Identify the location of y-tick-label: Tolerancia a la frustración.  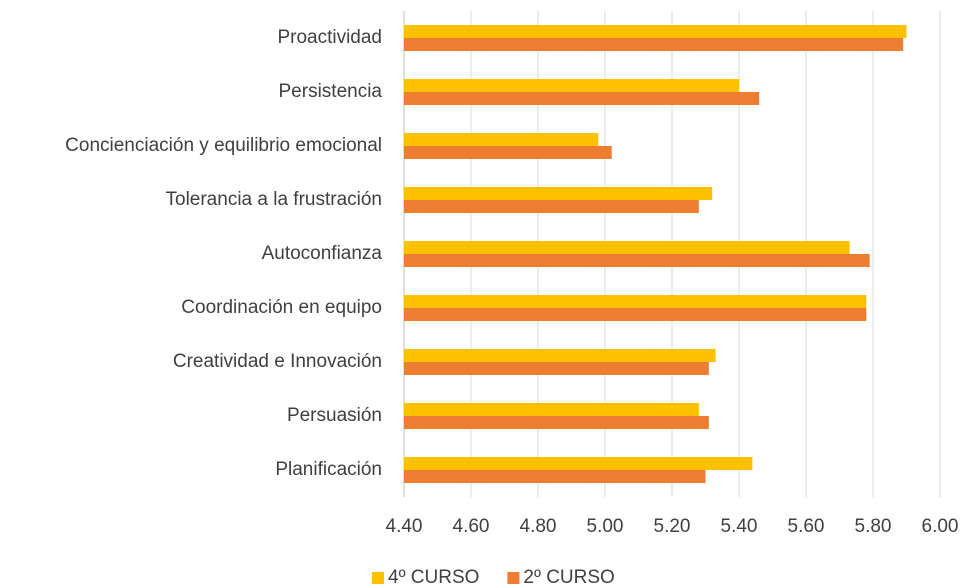
(274, 199).